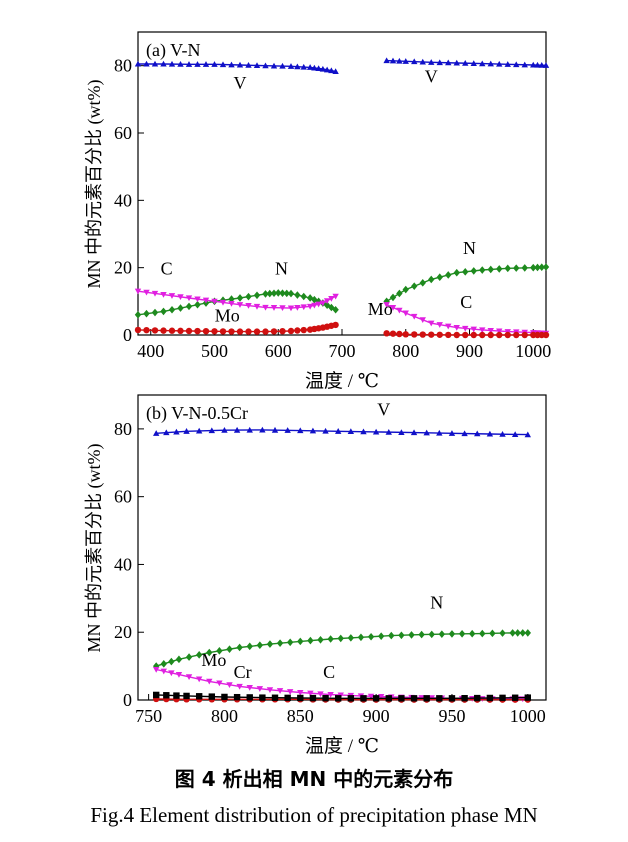 This screenshot has width=628, height=842. Describe the element at coordinates (150, 351) in the screenshot. I see `x-tick-label: 400` at that location.